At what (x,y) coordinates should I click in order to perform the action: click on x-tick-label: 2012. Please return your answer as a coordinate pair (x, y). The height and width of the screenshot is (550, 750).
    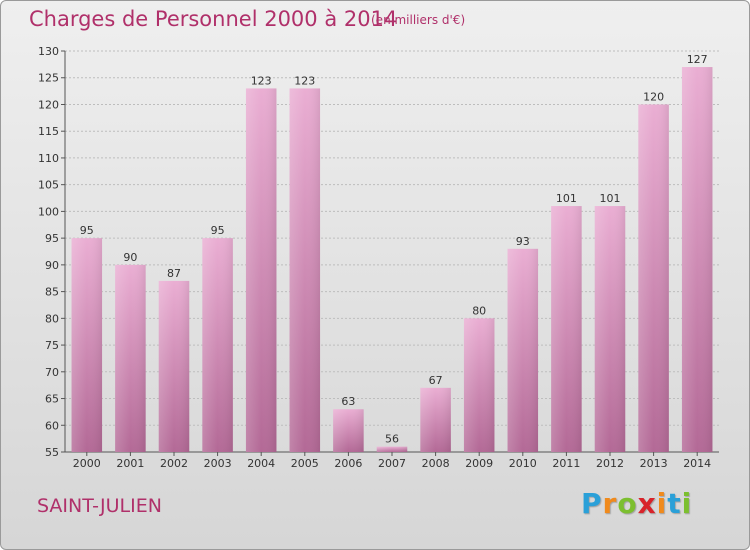
    Looking at the image, I should click on (610, 463).